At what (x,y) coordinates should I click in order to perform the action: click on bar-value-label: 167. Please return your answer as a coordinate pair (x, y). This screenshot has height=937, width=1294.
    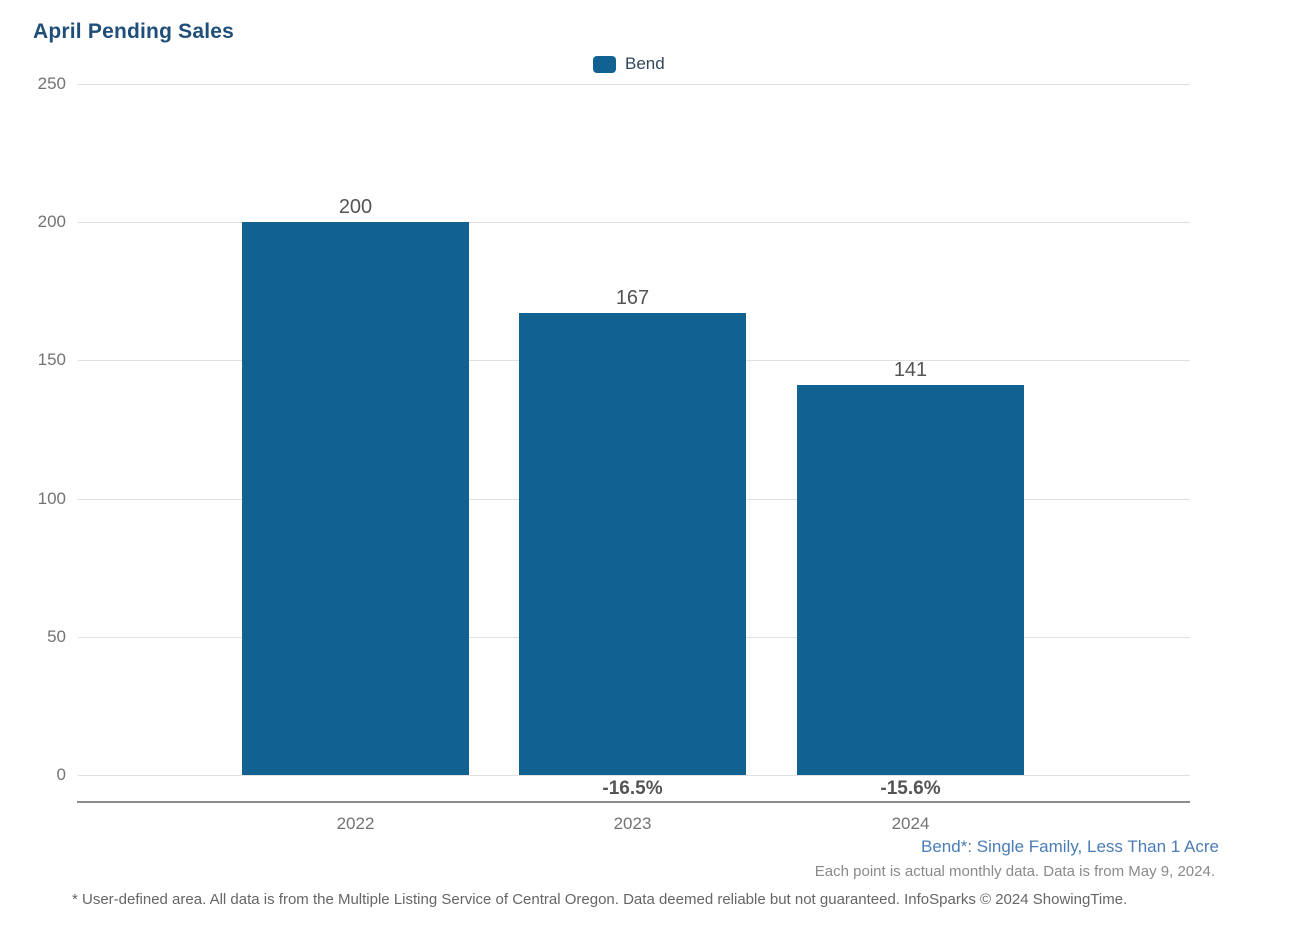
    Looking at the image, I should click on (632, 298).